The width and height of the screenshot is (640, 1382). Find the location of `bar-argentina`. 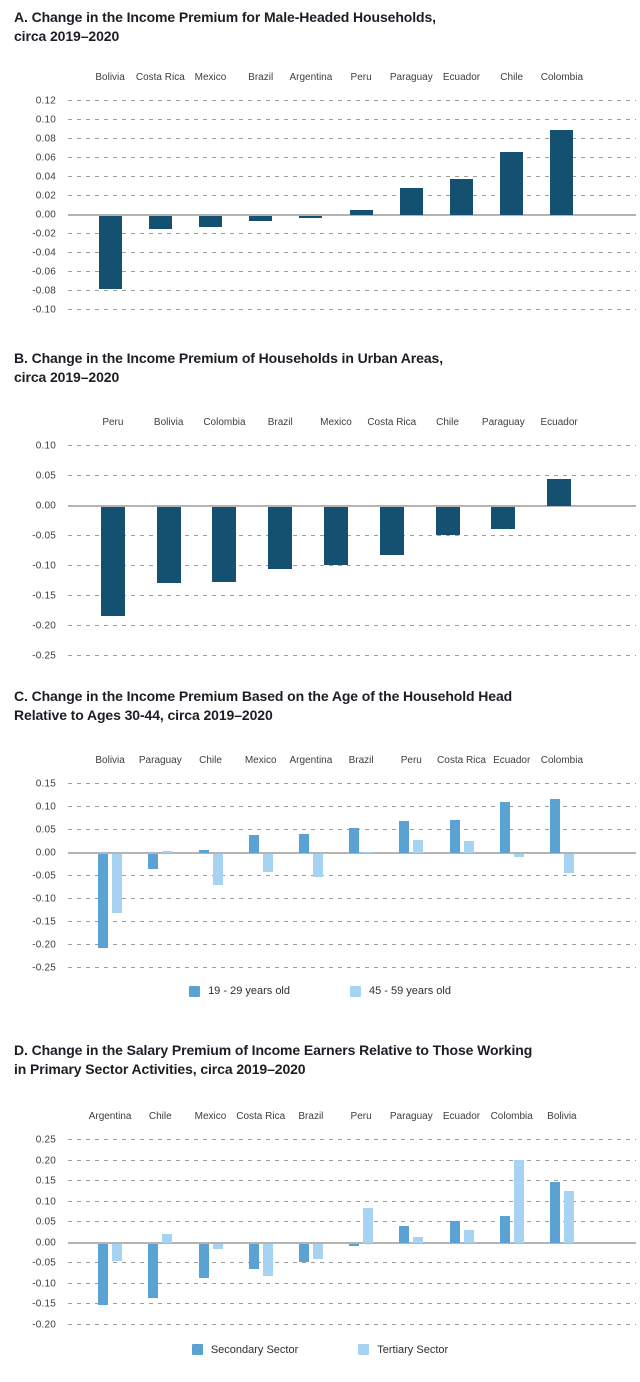

bar-argentina is located at coordinates (311, 217).